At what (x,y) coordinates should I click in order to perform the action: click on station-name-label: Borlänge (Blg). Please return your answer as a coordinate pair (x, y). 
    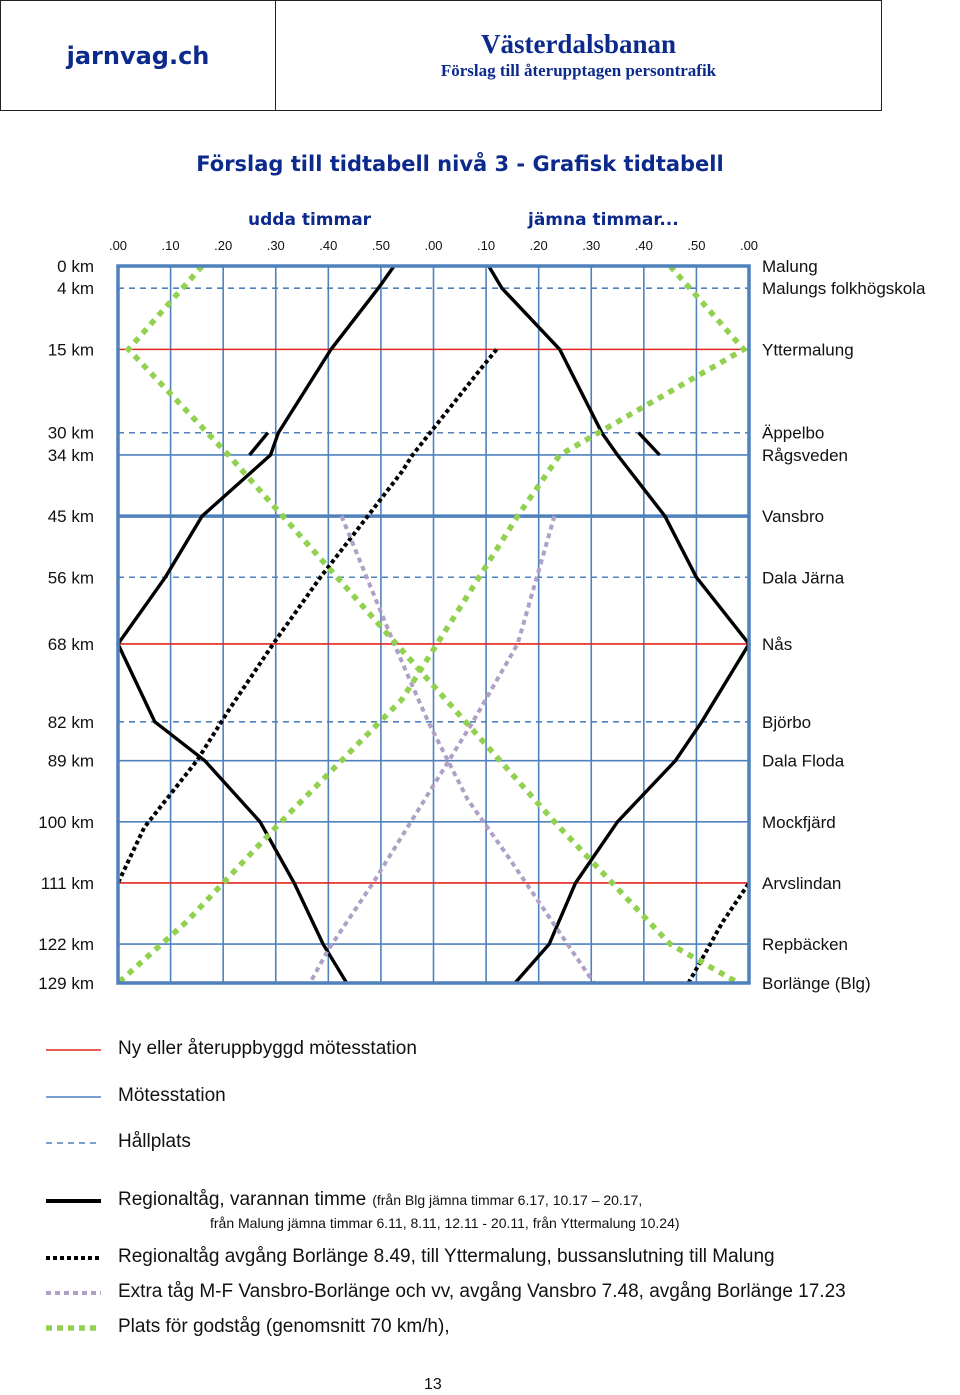
    Looking at the image, I should click on (816, 983).